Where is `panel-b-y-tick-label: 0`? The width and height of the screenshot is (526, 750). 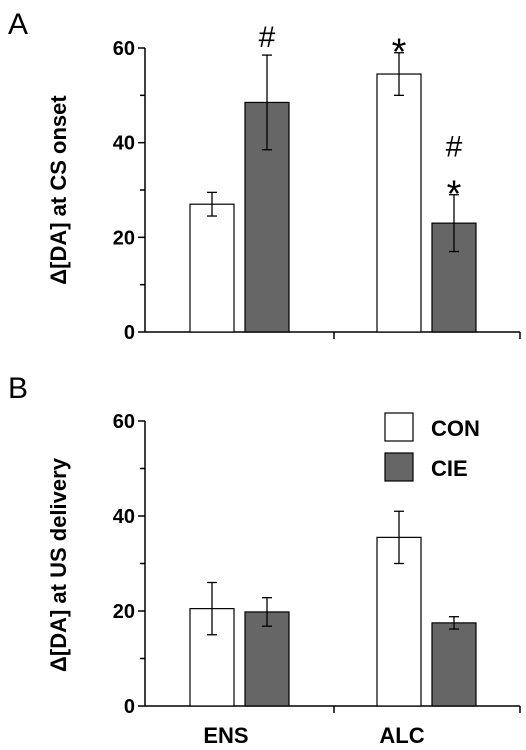 panel-b-y-tick-label: 0 is located at coordinates (129, 707).